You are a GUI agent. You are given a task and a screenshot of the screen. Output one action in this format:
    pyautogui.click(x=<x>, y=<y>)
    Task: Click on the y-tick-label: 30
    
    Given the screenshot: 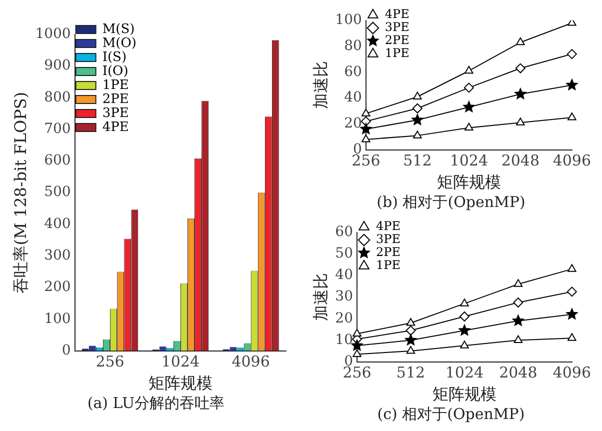 What is the action you would take?
    pyautogui.click(x=344, y=296)
    